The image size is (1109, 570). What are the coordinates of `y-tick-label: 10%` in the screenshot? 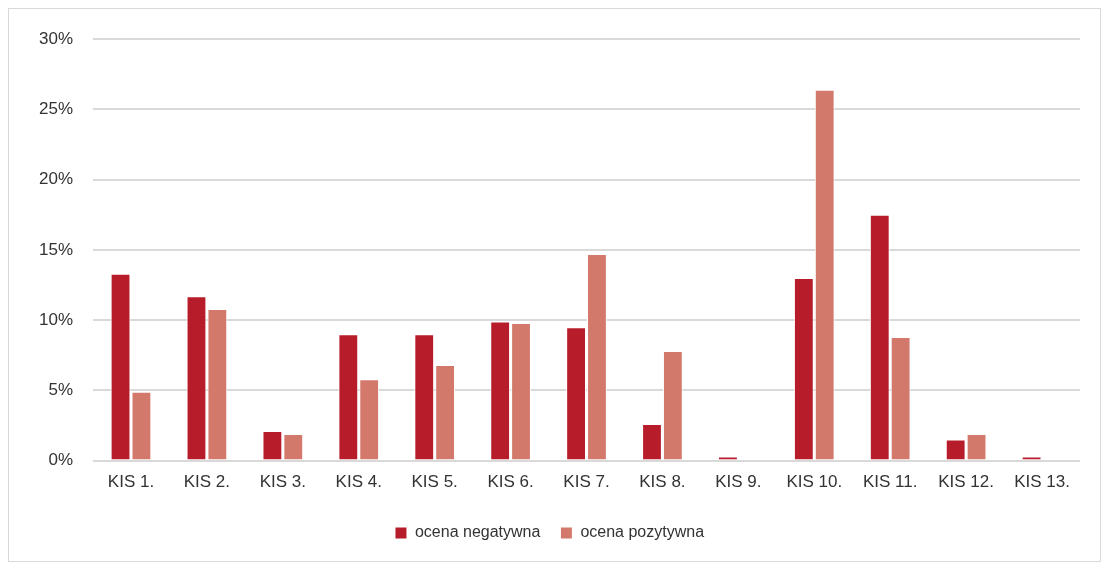 It's located at (56, 319).